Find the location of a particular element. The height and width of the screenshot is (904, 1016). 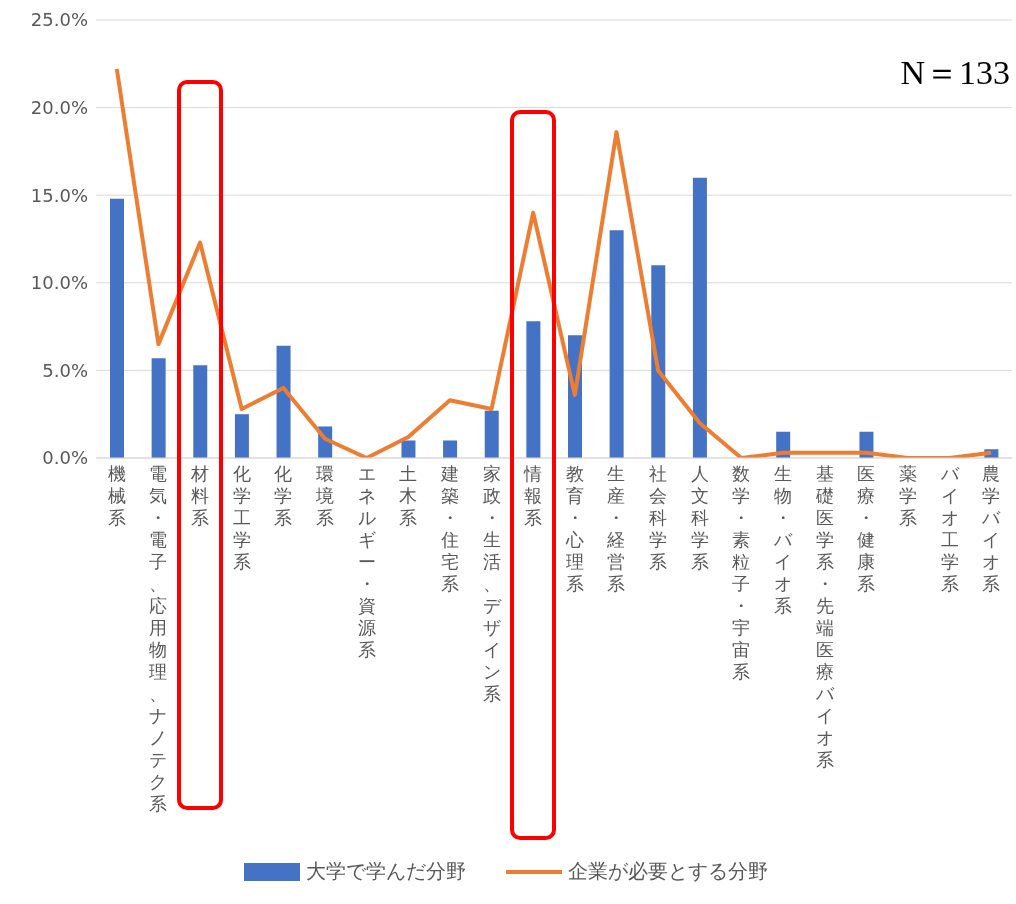

category-label: 家政・生活、デザイン系 is located at coordinates (491, 583).